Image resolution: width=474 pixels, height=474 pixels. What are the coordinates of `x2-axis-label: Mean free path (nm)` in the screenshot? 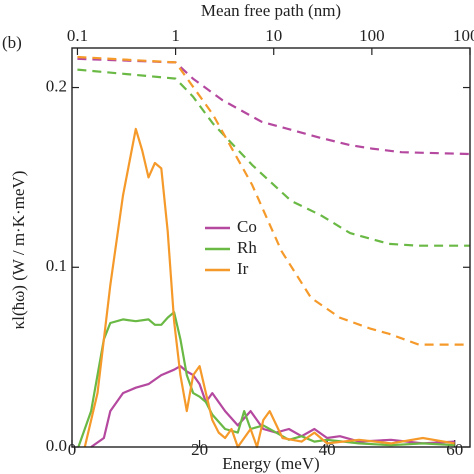 It's located at (271, 10).